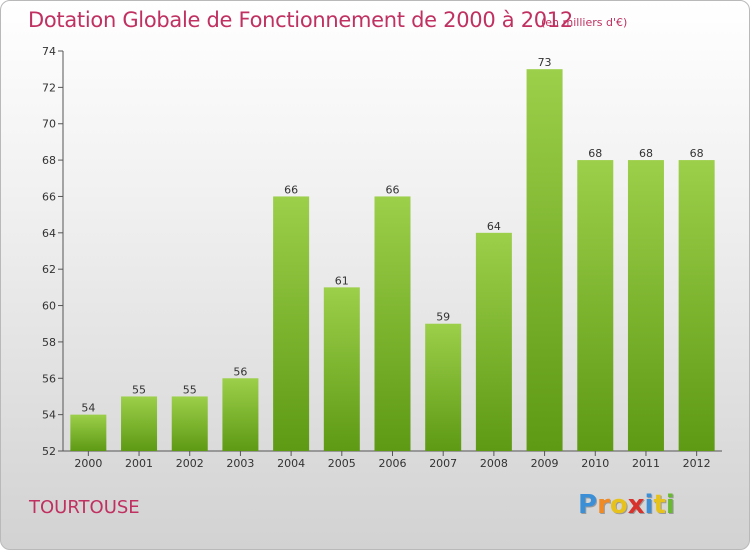 The height and width of the screenshot is (550, 750). What do you see at coordinates (393, 463) in the screenshot?
I see `x-tick-label: 2006` at bounding box center [393, 463].